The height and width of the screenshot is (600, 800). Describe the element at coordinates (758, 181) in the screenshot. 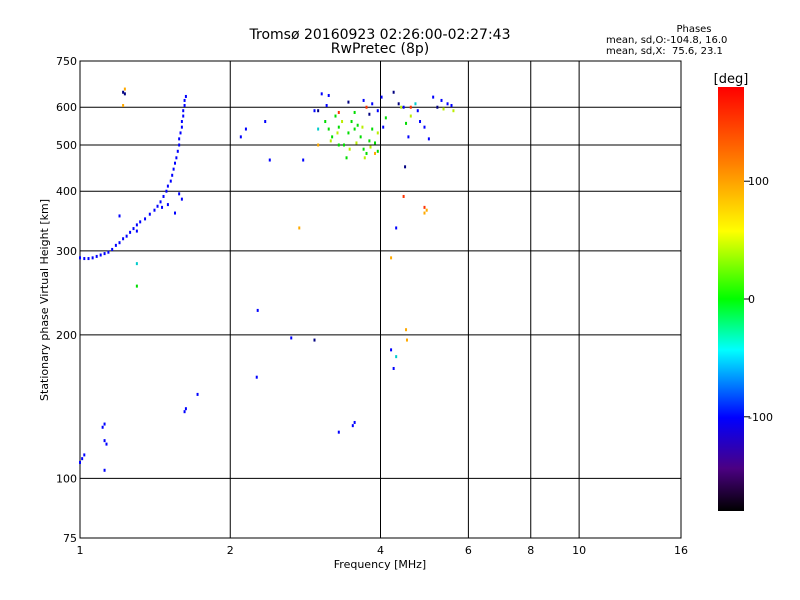

I see `colorbar-tick-label: 100` at that location.